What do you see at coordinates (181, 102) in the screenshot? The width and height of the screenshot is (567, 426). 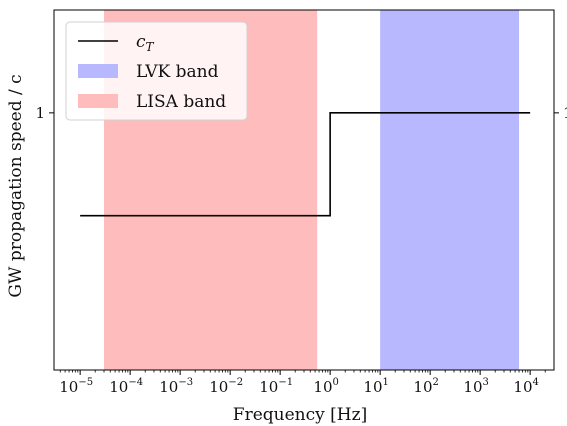 I see `legend-label-lisa-band: LISA band` at bounding box center [181, 102].